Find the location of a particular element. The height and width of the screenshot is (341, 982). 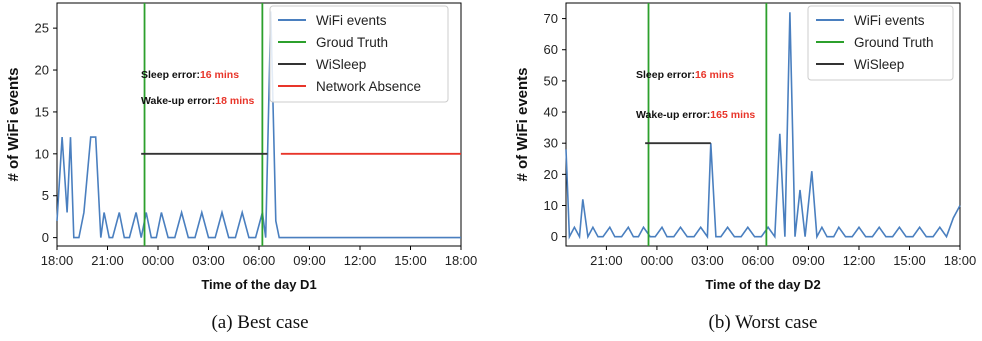

y-tick-label: 30 is located at coordinates (551, 143).